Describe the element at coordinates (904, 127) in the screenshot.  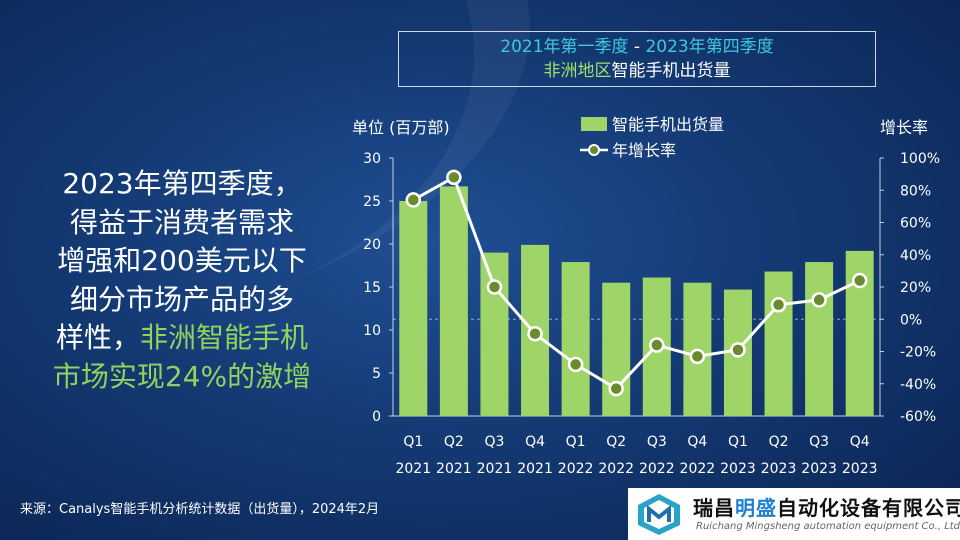
I see `right-axis-title: 增长率` at that location.